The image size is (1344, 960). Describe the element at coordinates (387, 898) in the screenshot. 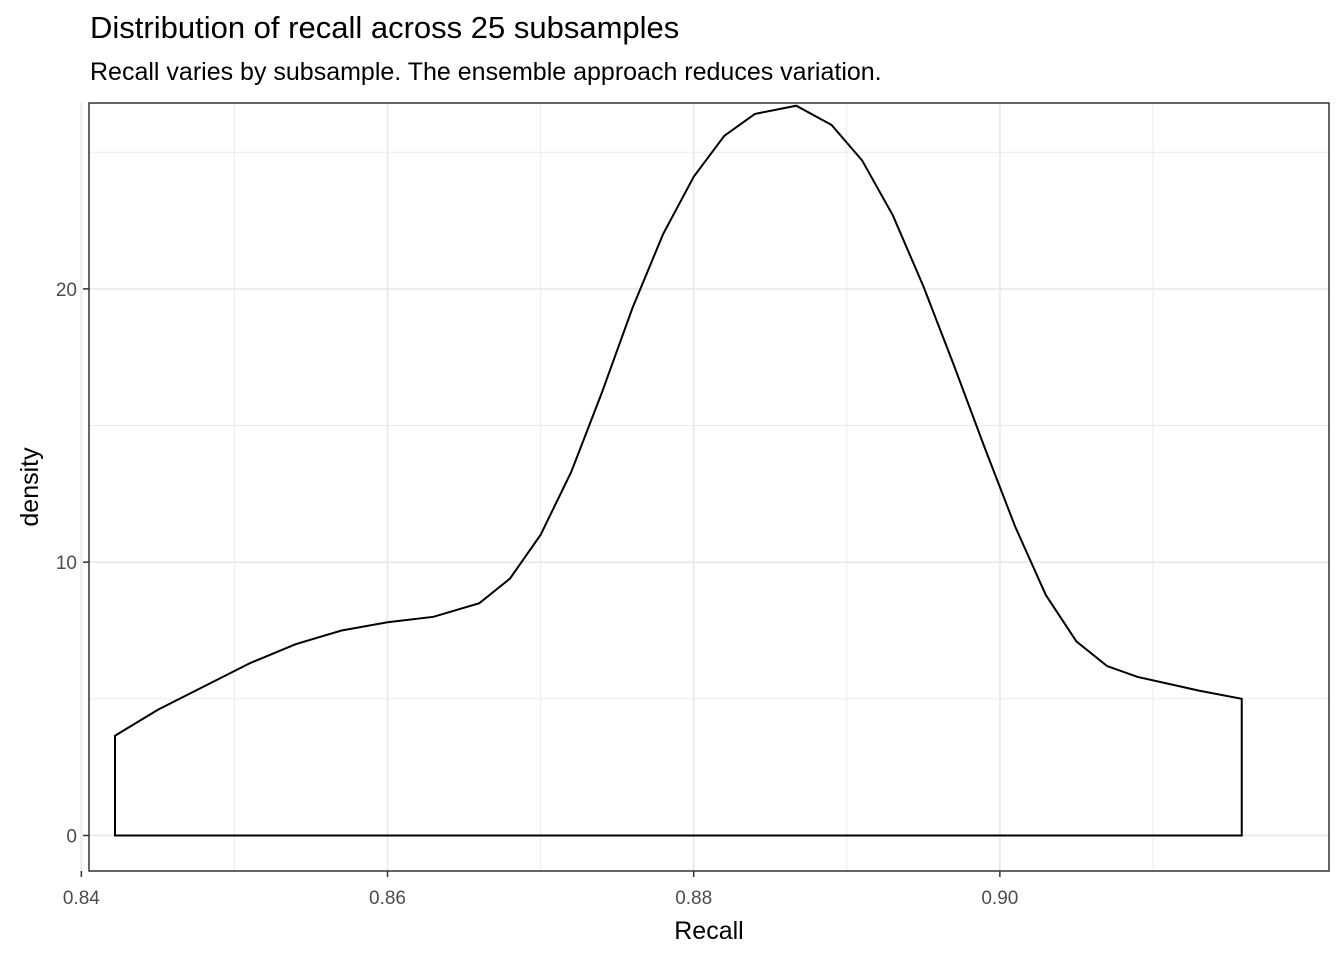

I see `x-tick-label: 0.86` at that location.